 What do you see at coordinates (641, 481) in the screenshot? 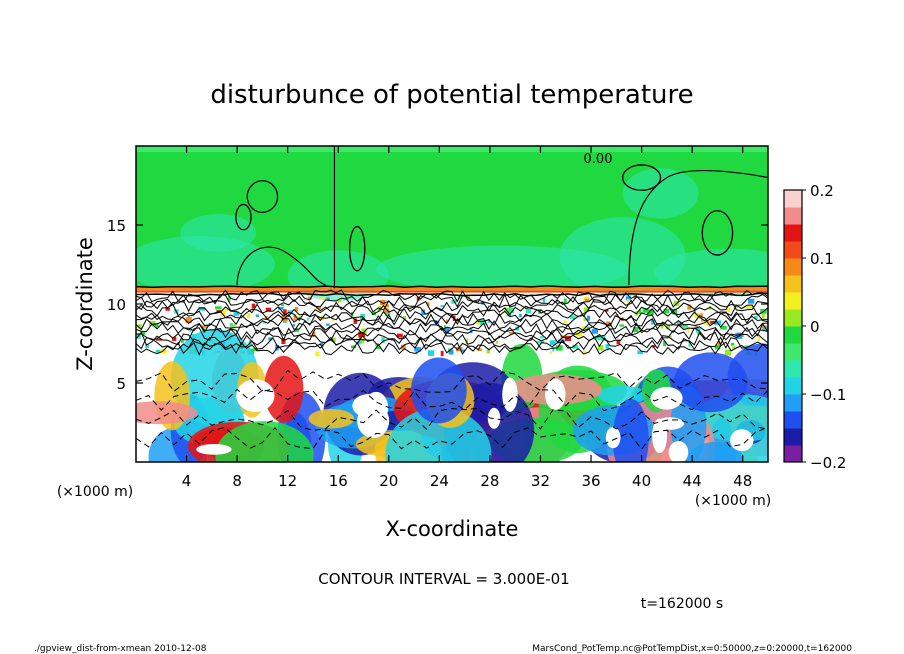
I see `x-tick-label: 40` at bounding box center [641, 481].